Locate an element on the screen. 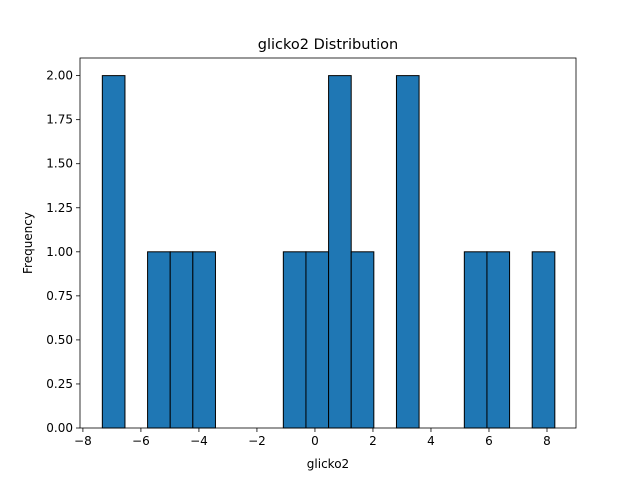  y-tick-label: 0.50 is located at coordinates (59, 340).